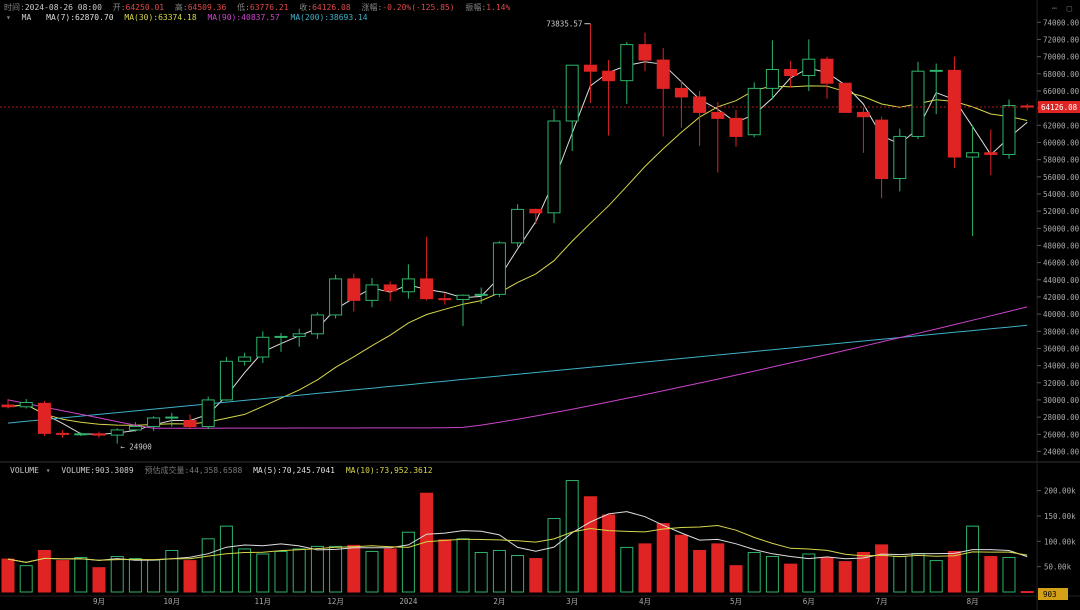 The height and width of the screenshot is (610, 1080). Describe the element at coordinates (145, 7) in the screenshot. I see `open-value: 64250.01` at that location.